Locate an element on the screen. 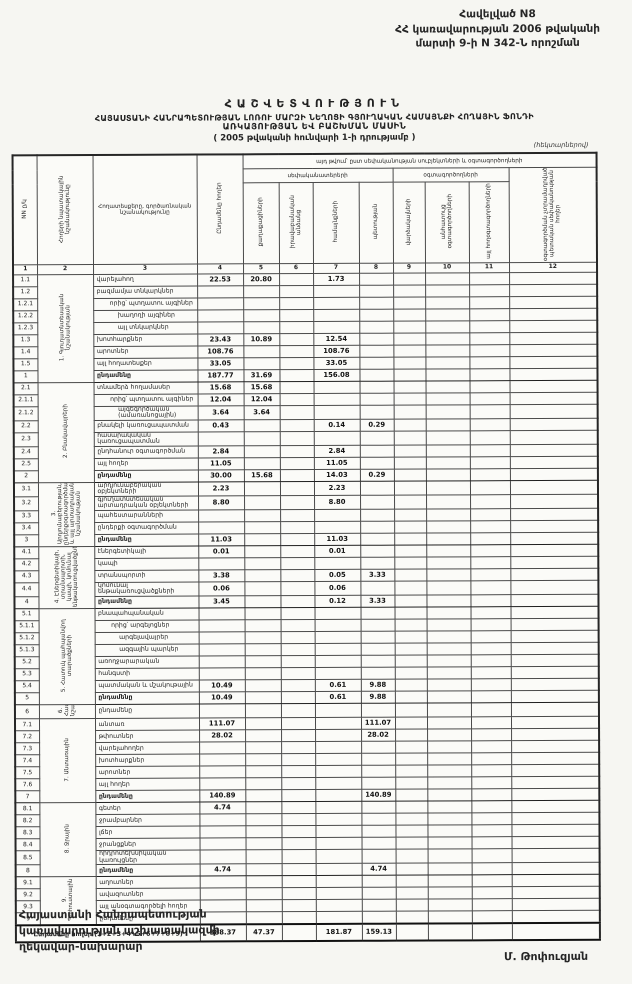  column-number: 3 is located at coordinates (145, 269).